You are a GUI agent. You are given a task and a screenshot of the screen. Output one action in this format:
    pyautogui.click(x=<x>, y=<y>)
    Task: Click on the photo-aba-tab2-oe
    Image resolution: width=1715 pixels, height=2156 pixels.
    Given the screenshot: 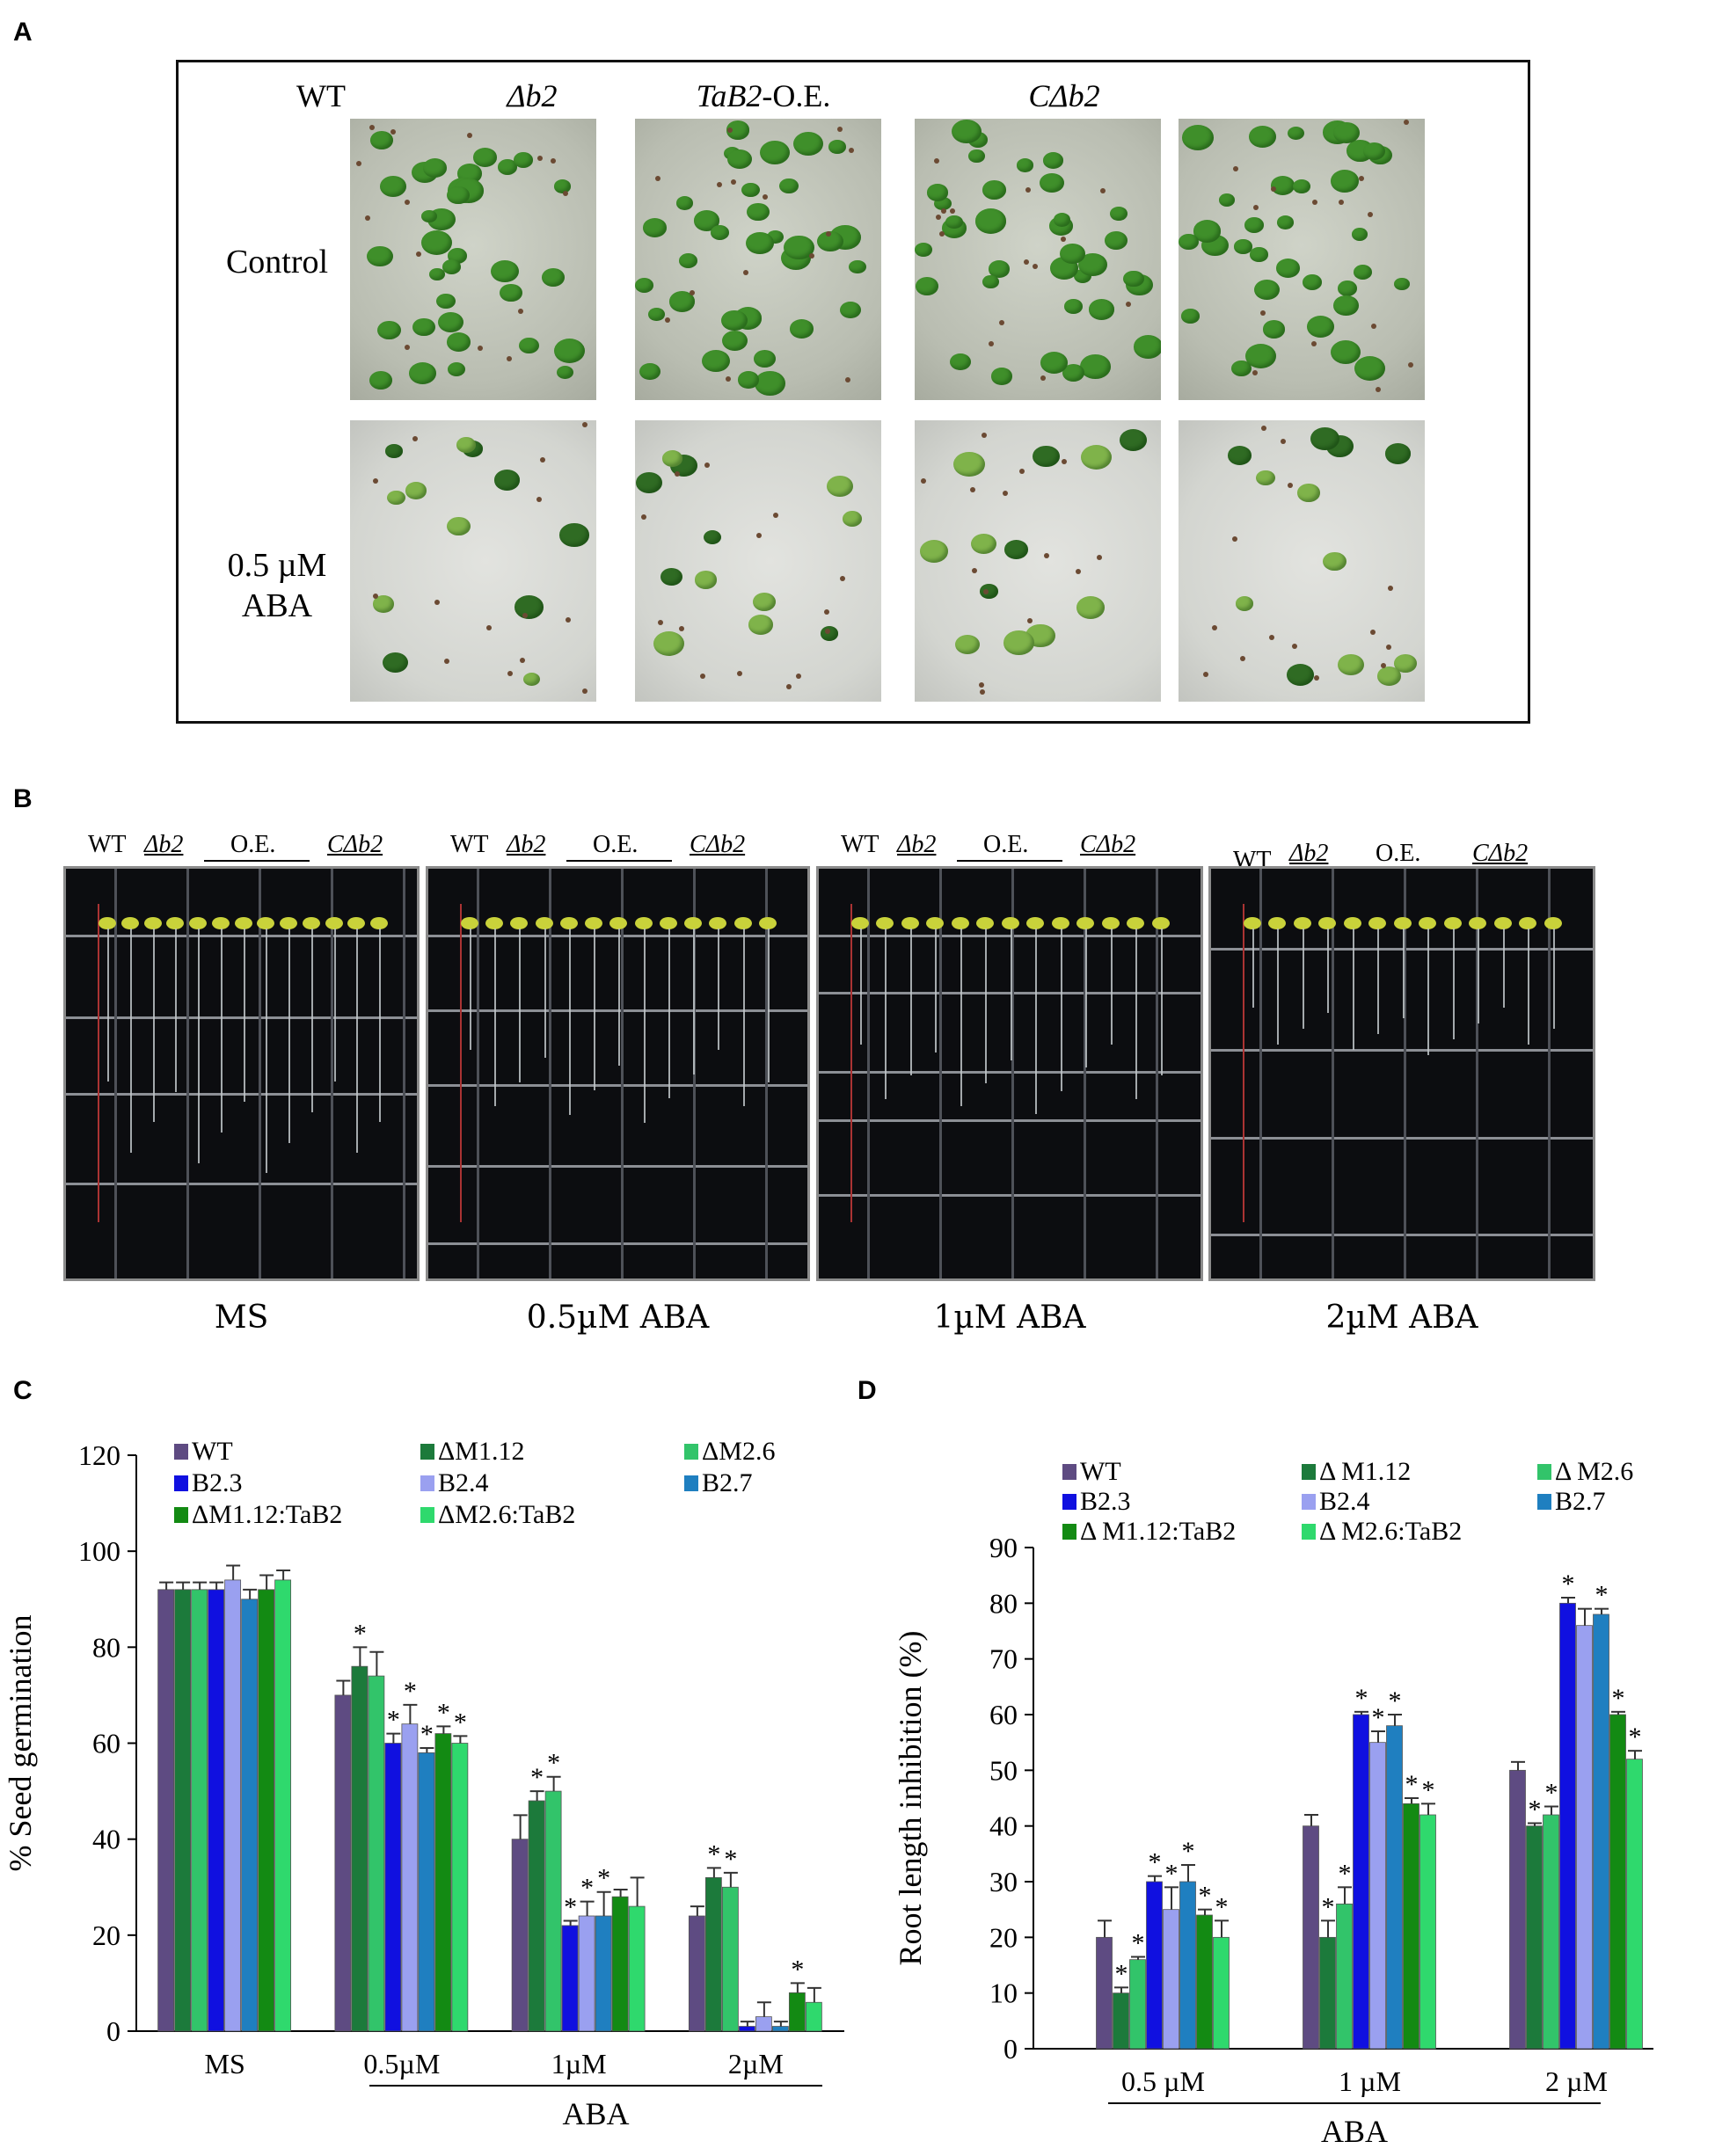 What is the action you would take?
    pyautogui.click(x=1038, y=561)
    